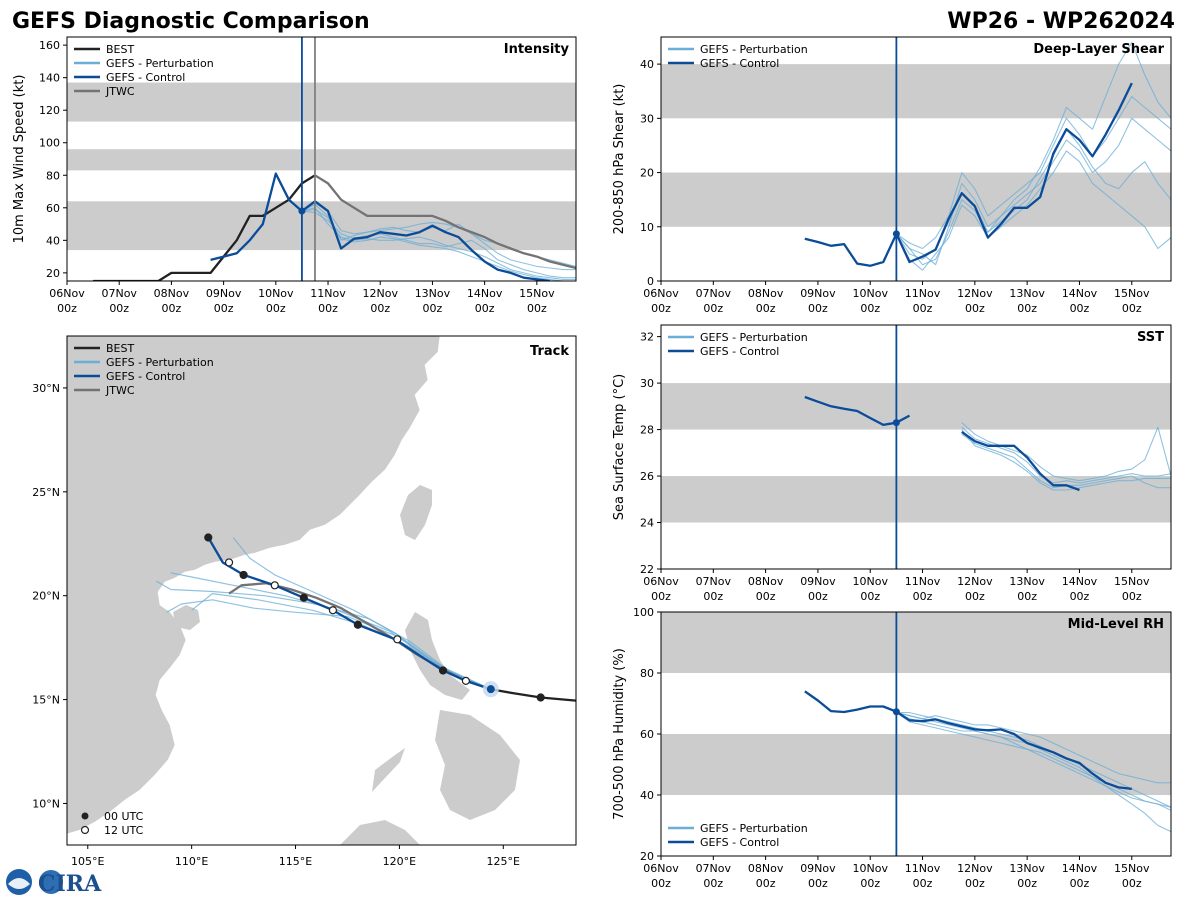 The height and width of the screenshot is (900, 1200). I want to click on sst-y-axis: 22 24 26 28 30 32, so click(650, 453).